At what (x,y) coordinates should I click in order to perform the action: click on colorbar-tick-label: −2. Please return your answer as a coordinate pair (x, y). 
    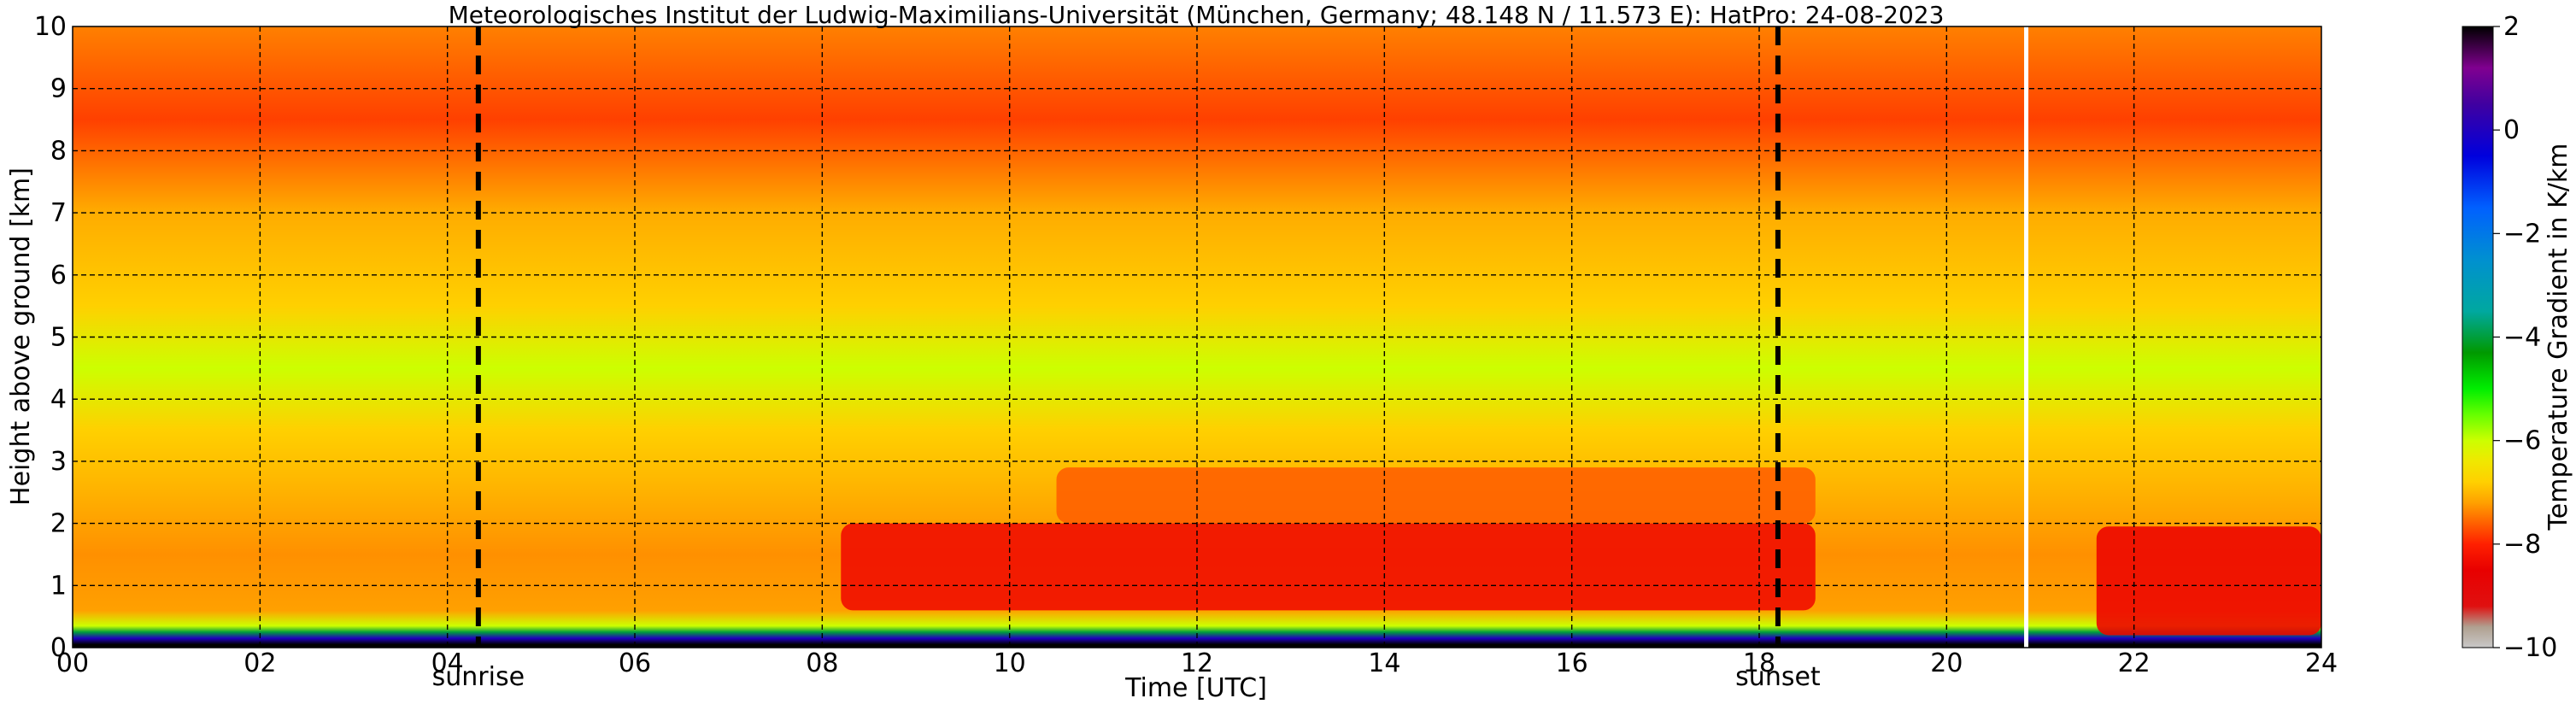
    Looking at the image, I should click on (2522, 234).